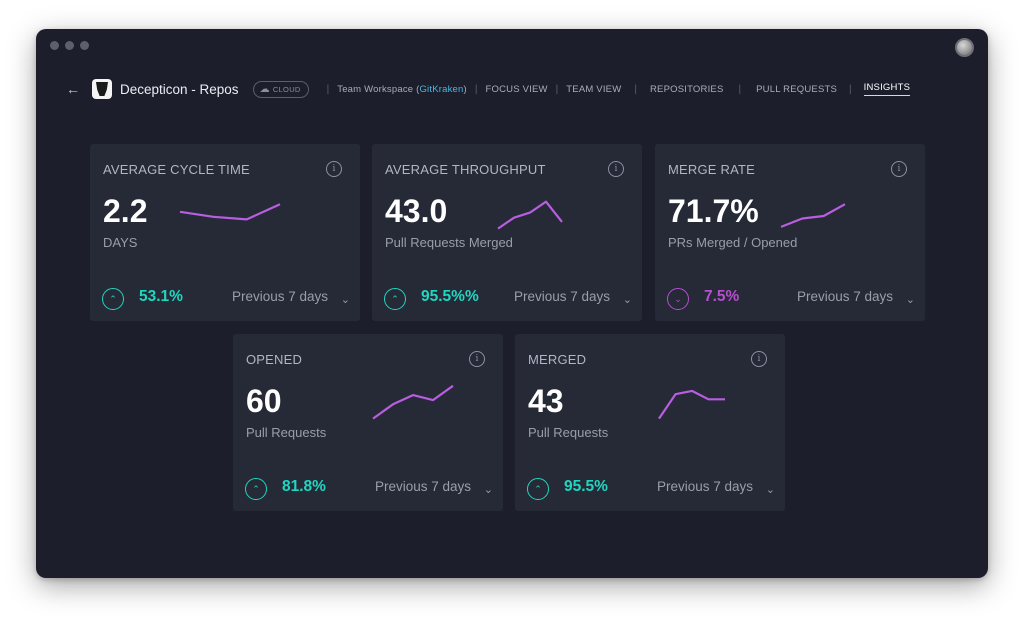 This screenshot has width=1024, height=622. Describe the element at coordinates (678, 299) in the screenshot. I see `chevron-down-circle-icon: ⌄` at that location.